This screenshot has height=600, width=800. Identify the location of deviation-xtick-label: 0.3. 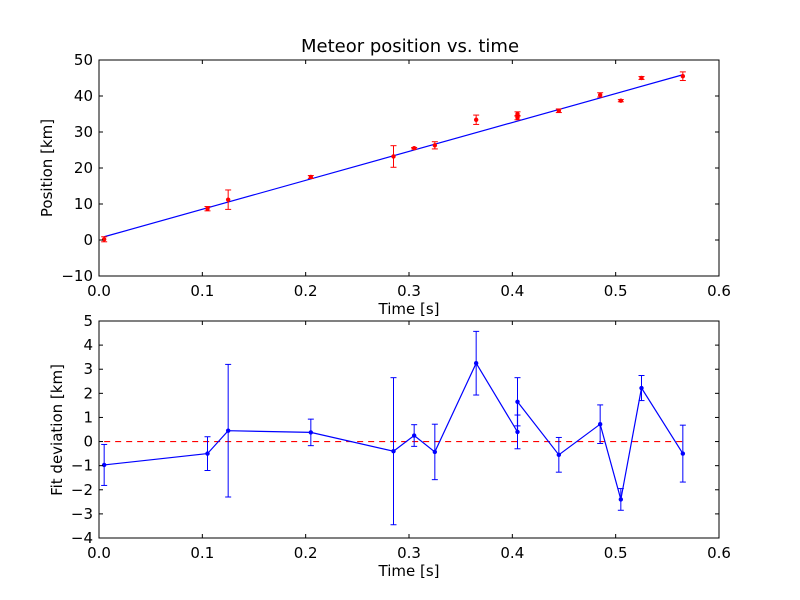
(409, 553).